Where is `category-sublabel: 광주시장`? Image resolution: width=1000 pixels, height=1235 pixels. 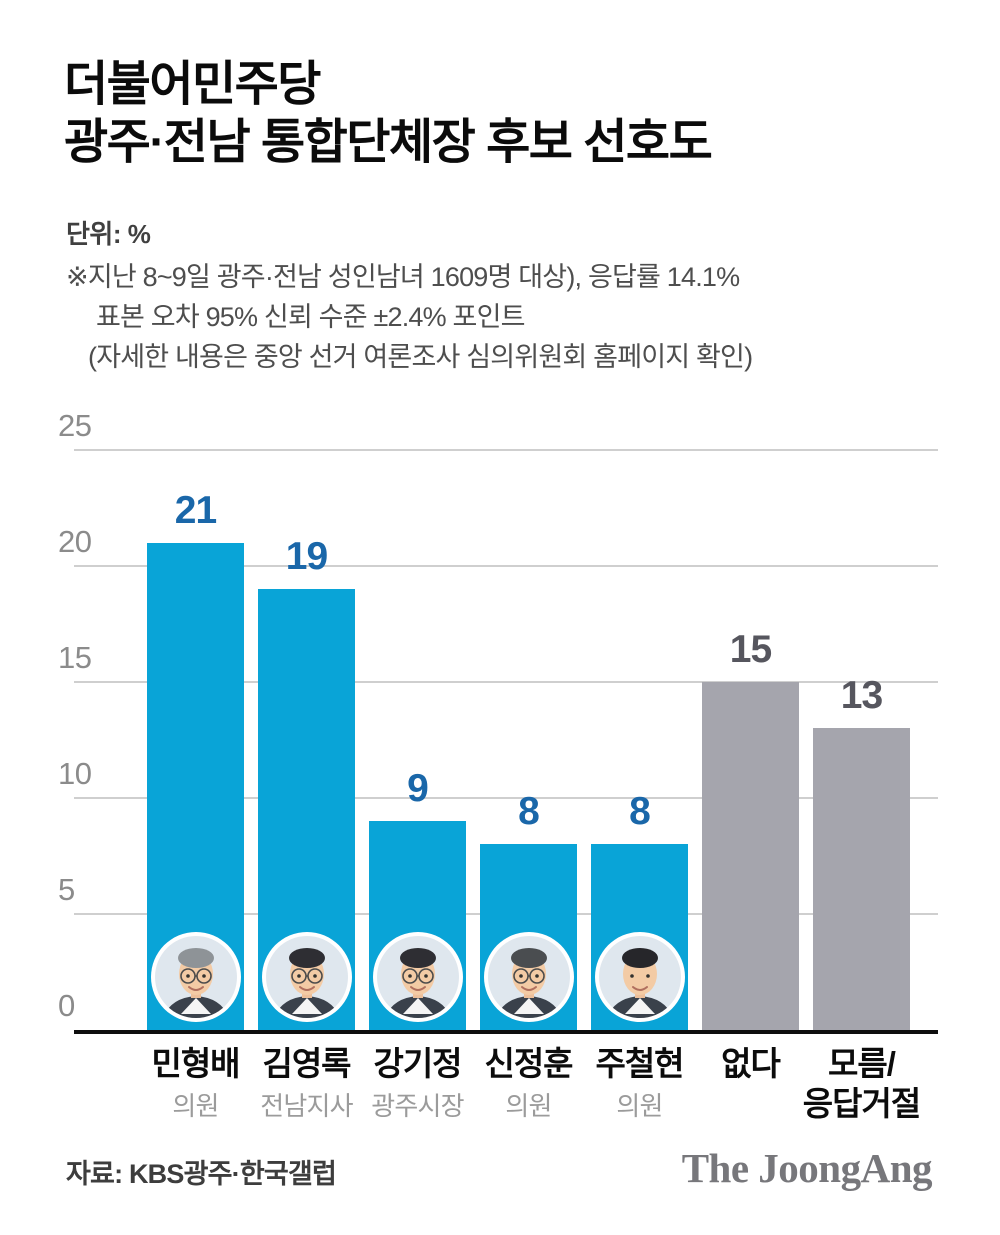 category-sublabel: 광주시장 is located at coordinates (417, 1106).